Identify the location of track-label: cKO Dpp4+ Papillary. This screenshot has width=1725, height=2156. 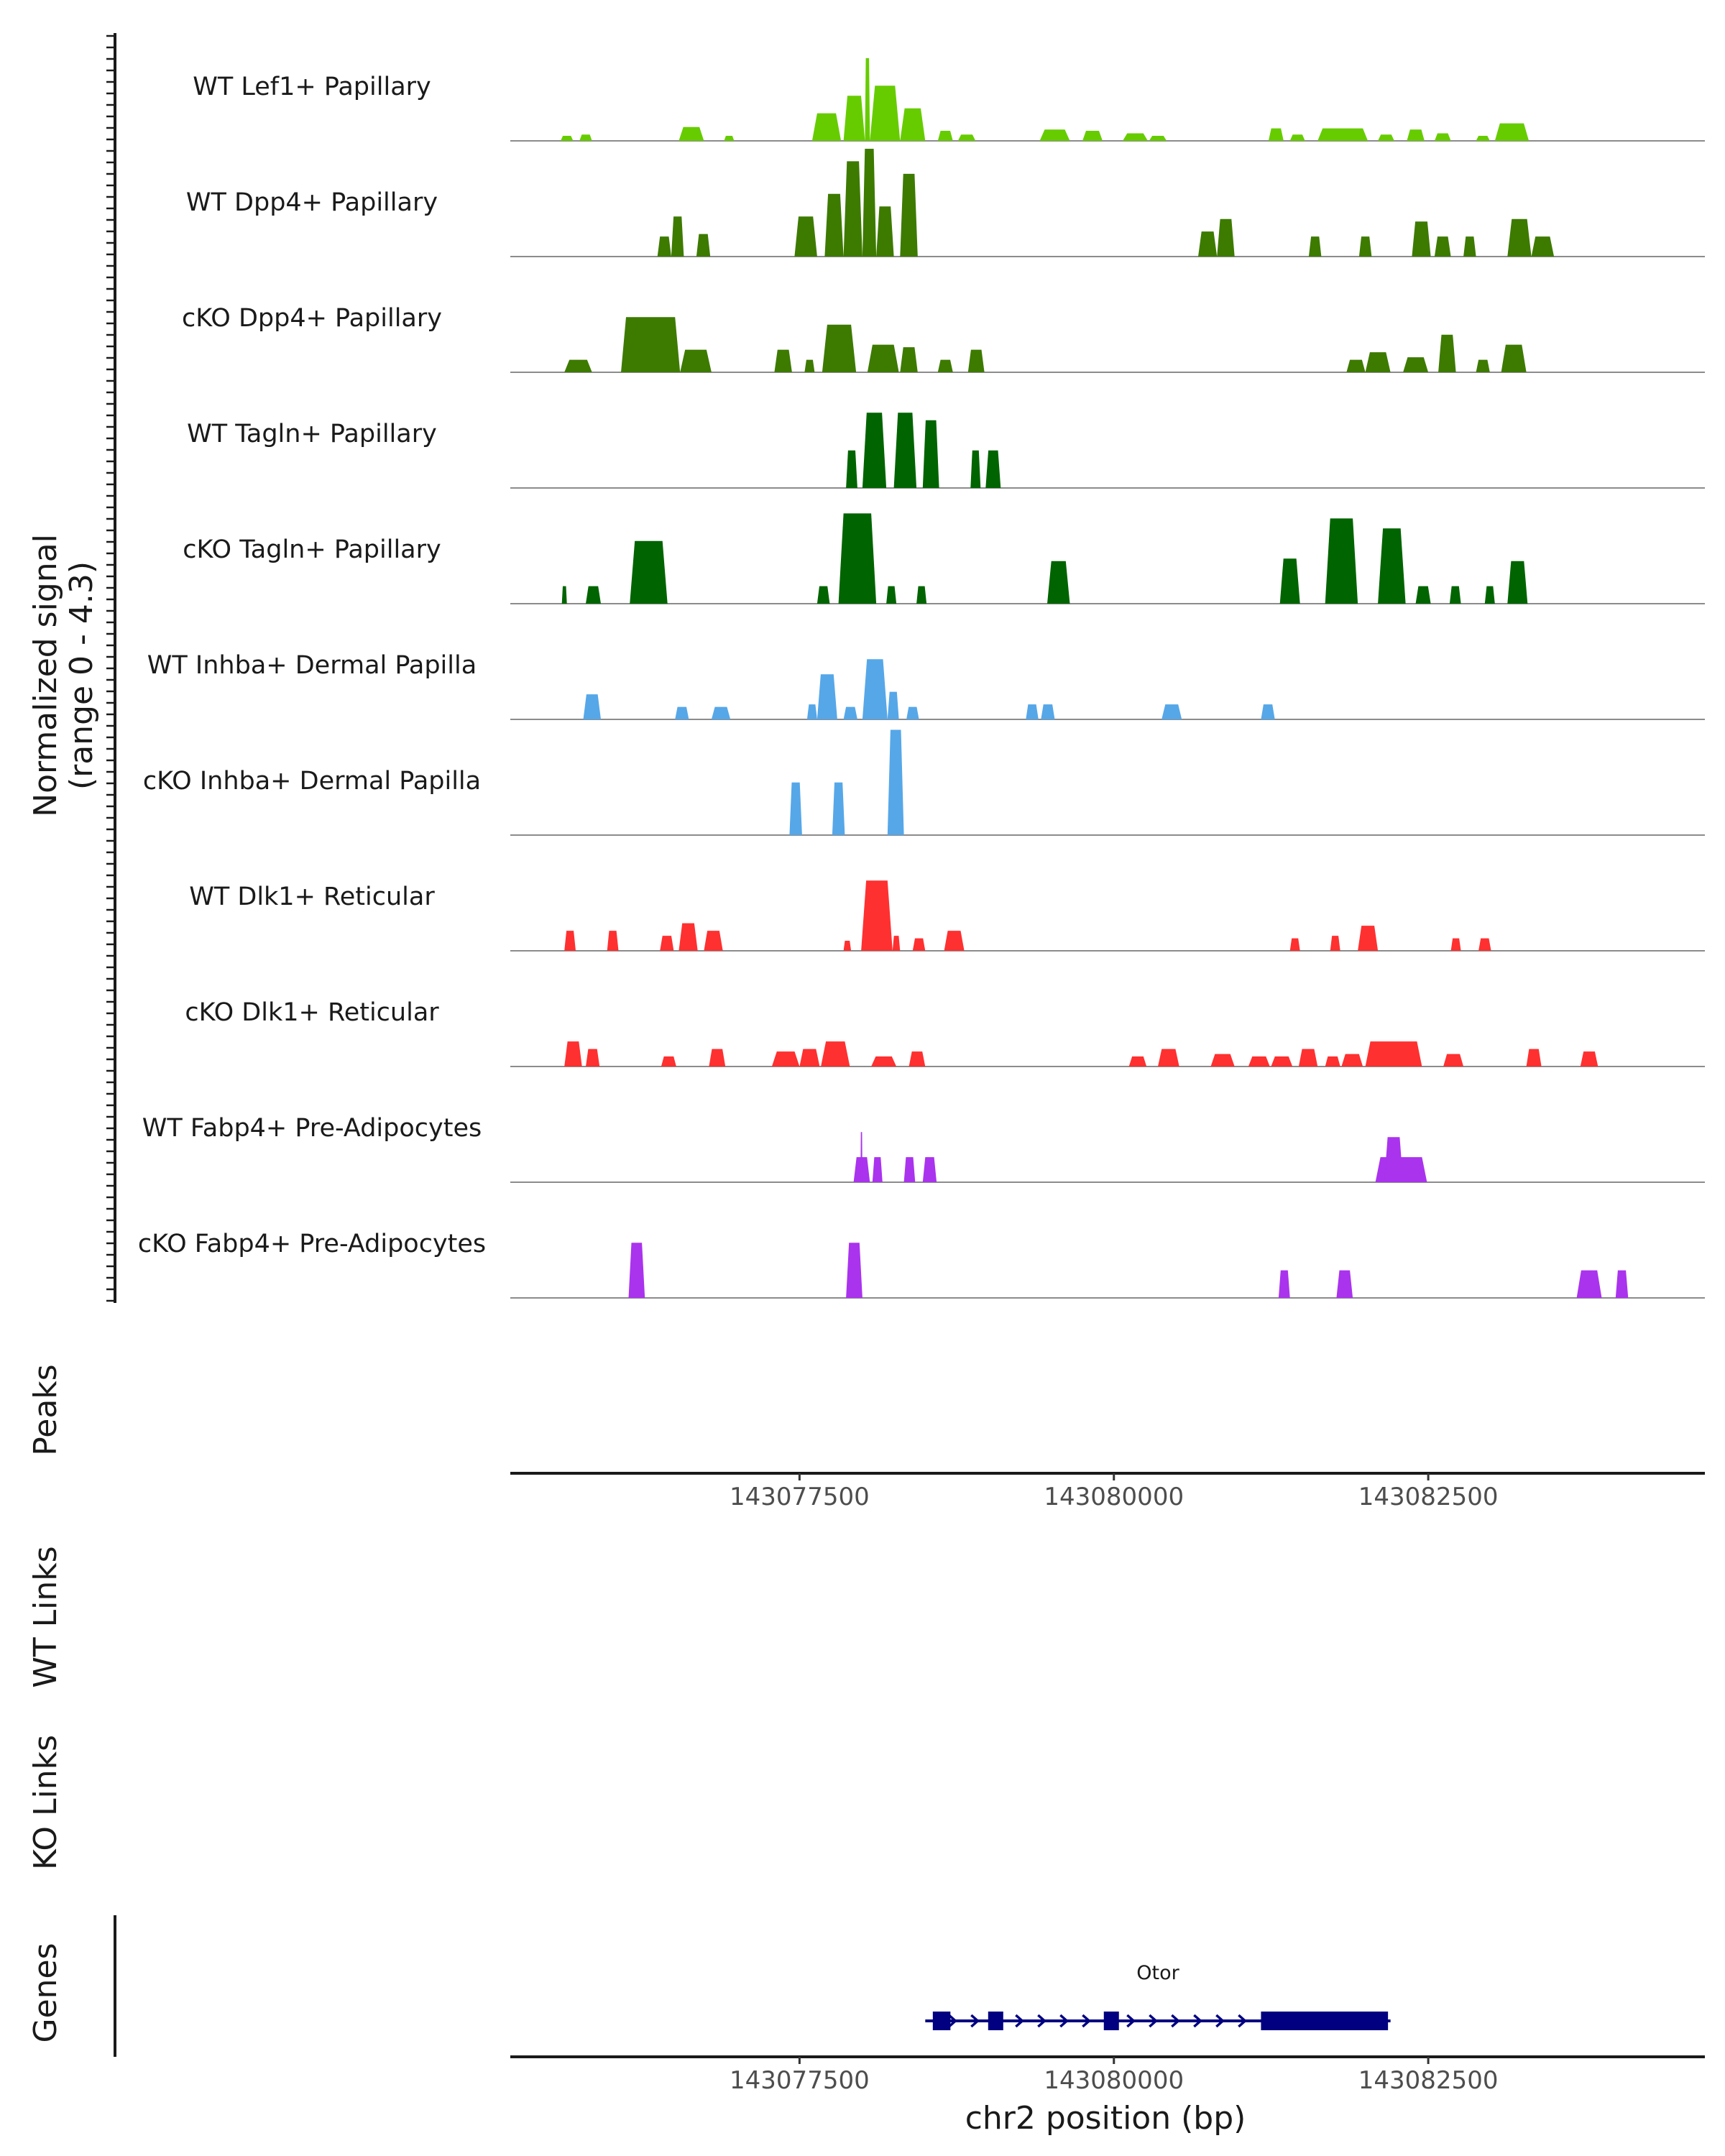
(312, 318).